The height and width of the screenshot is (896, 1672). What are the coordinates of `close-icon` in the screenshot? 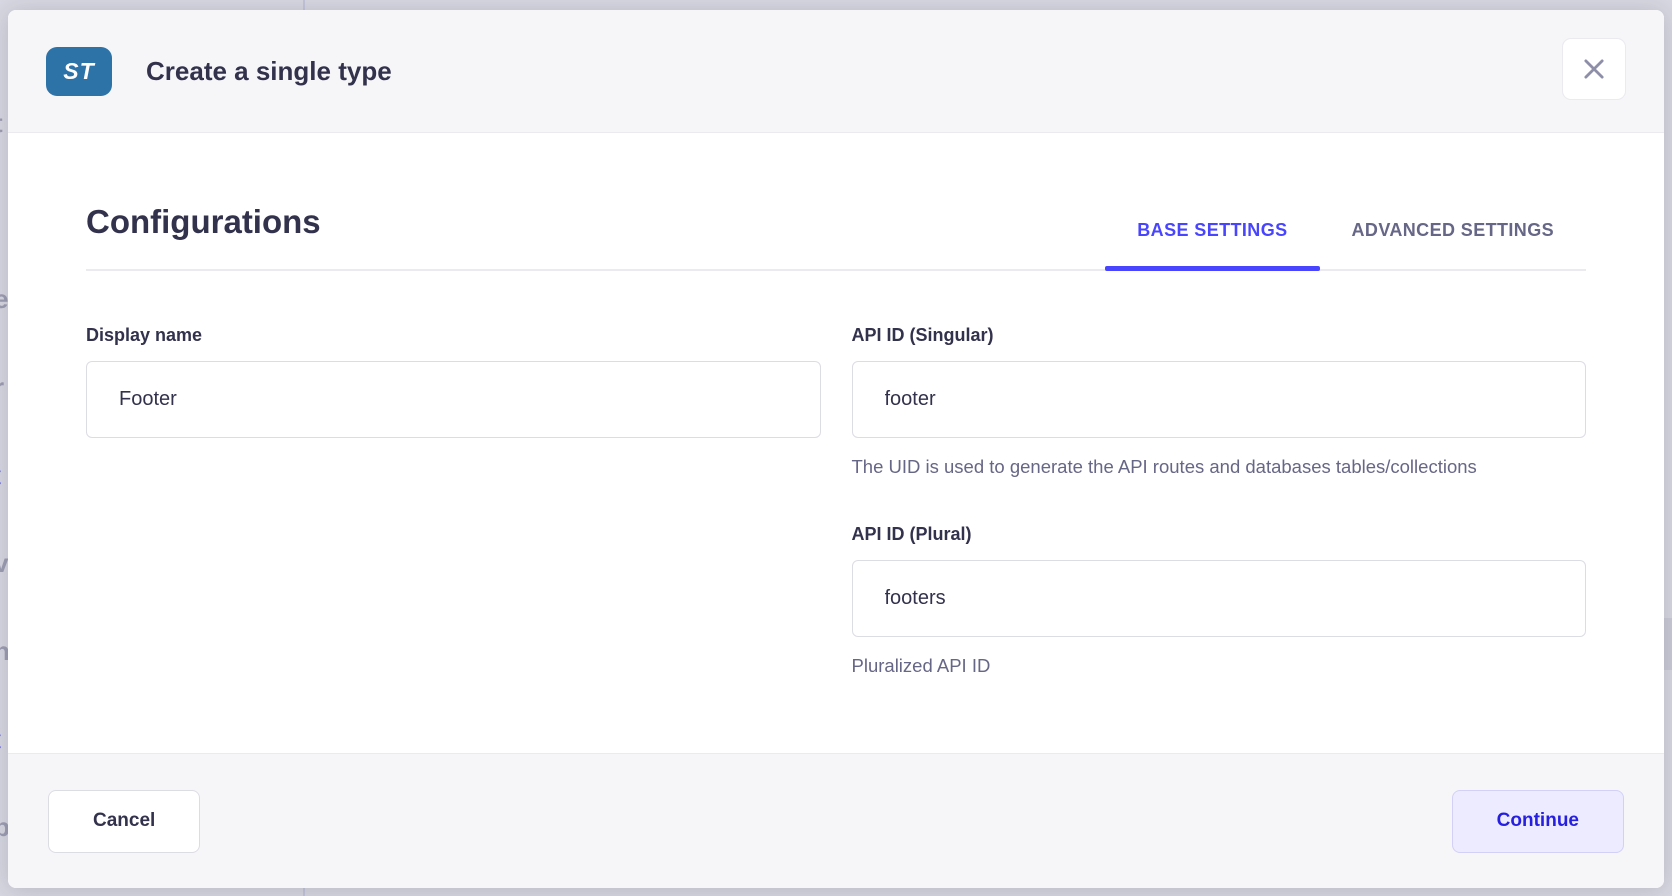 It's located at (1594, 69).